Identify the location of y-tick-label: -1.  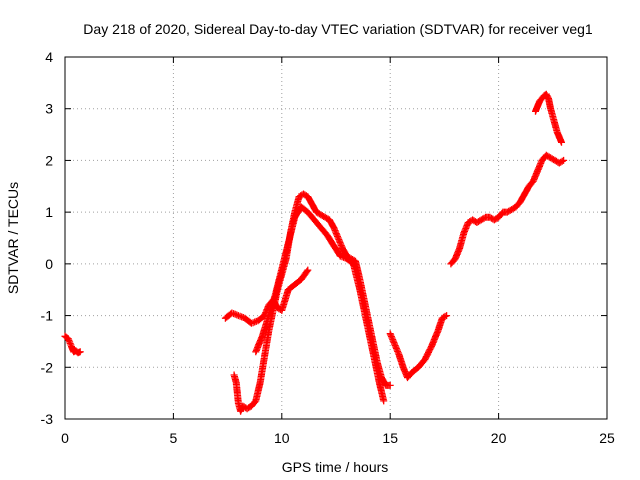
(47, 316).